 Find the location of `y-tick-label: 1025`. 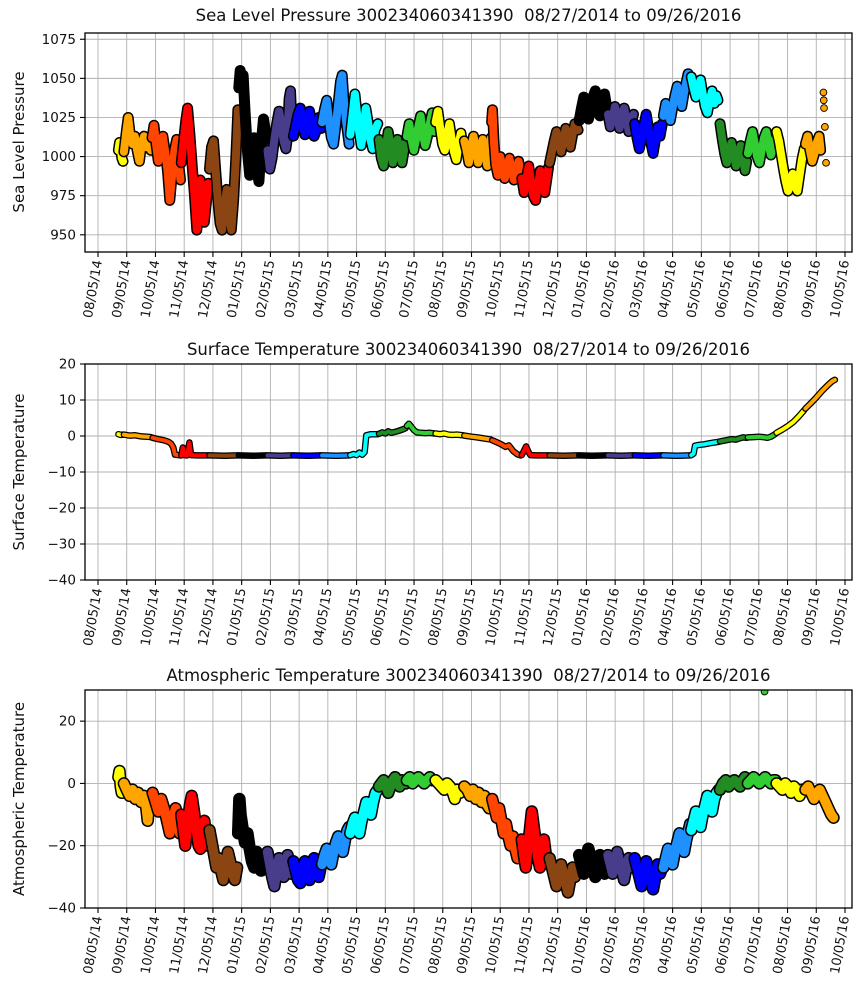

y-tick-label: 1025 is located at coordinates (59, 118).